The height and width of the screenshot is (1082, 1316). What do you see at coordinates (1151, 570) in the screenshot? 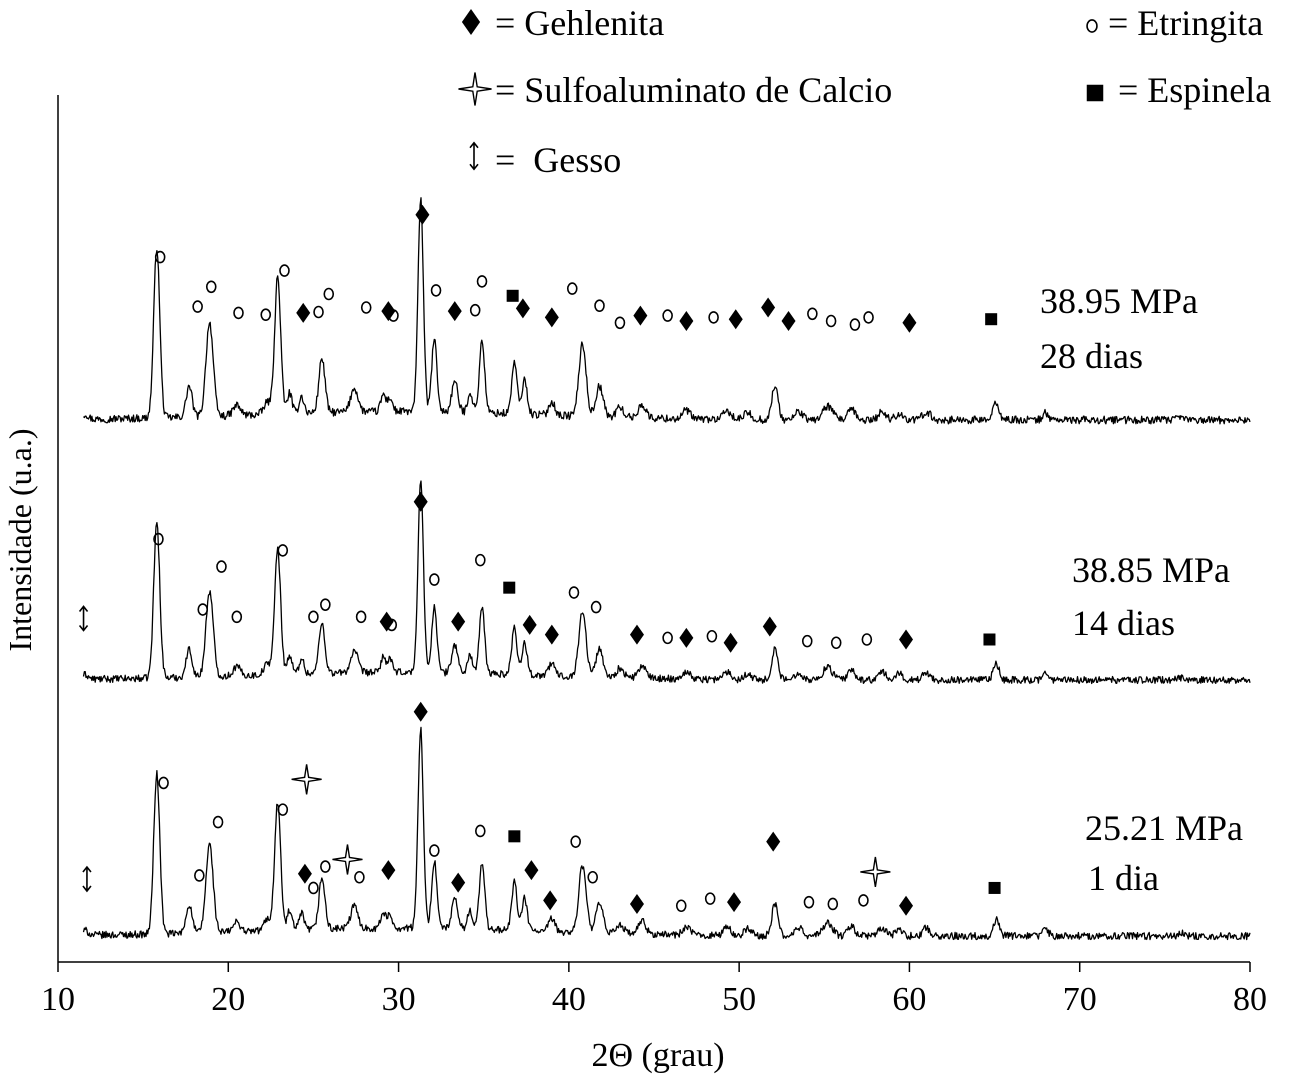
I see `series-label-14-strength: 38.85 MPa` at bounding box center [1151, 570].